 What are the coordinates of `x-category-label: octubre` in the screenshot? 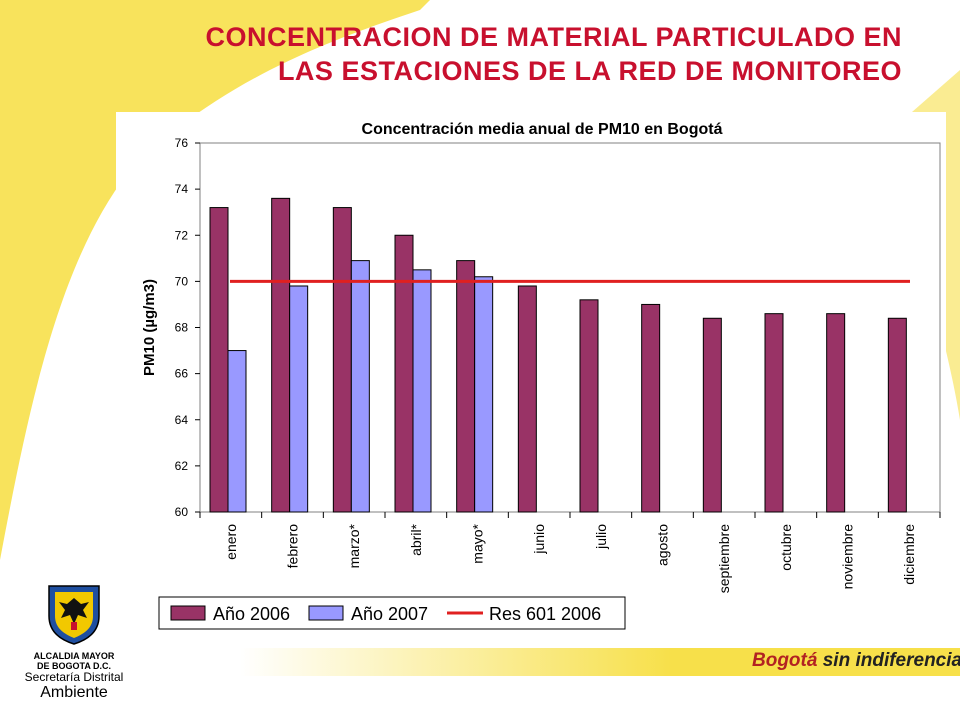 It's located at (786, 547).